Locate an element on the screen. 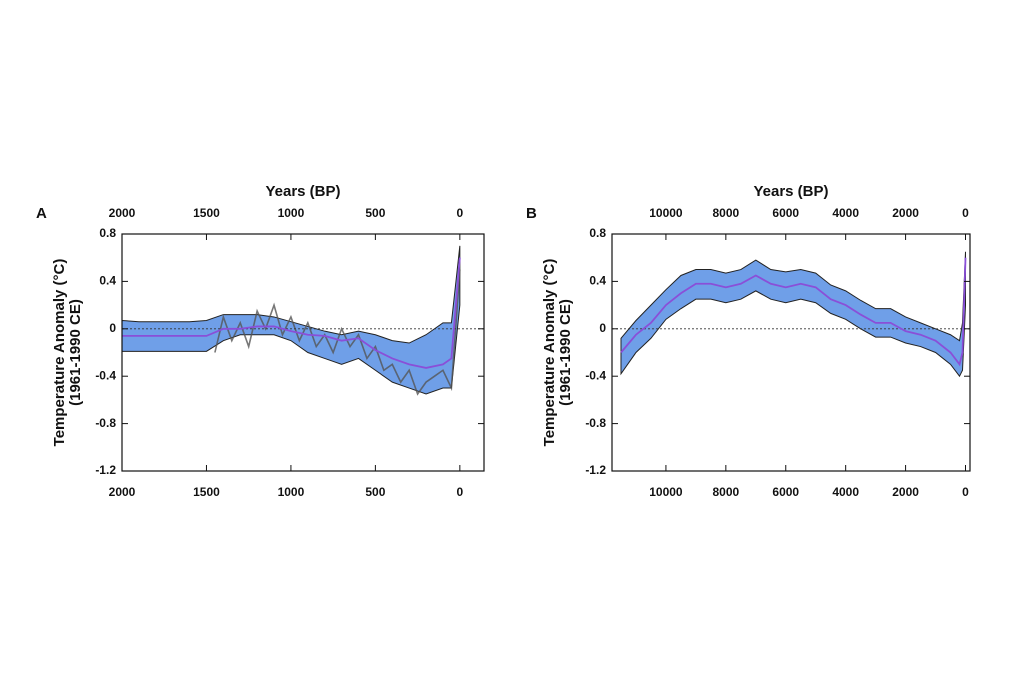 This screenshot has height=683, width=1024. x-tick-label-bottom: 4000 is located at coordinates (845, 492).